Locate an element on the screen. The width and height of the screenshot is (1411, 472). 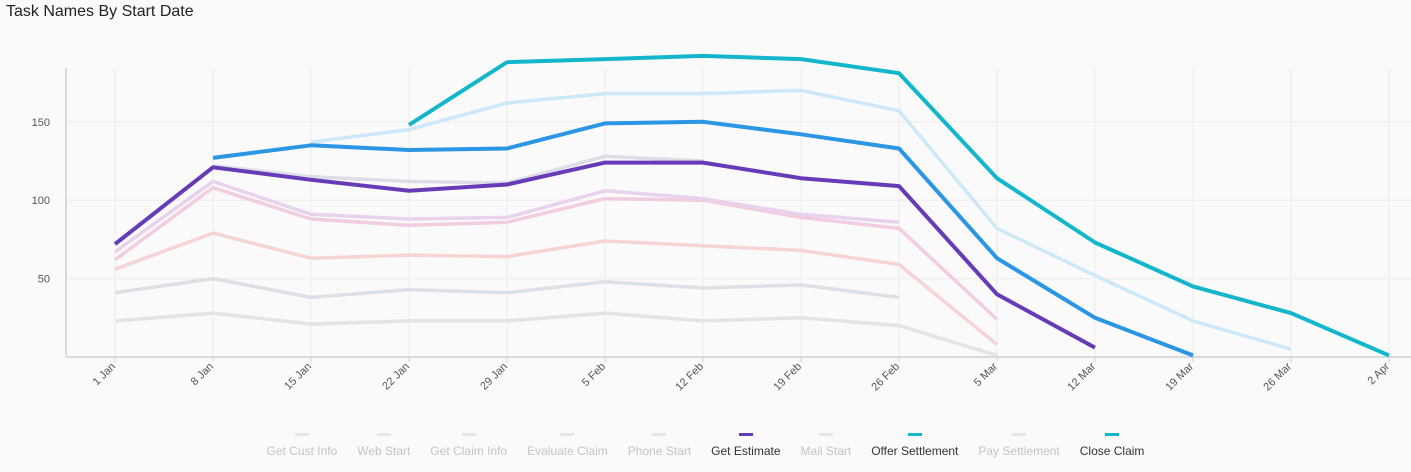
x-tick-label: 1 Jan is located at coordinates (105, 375).